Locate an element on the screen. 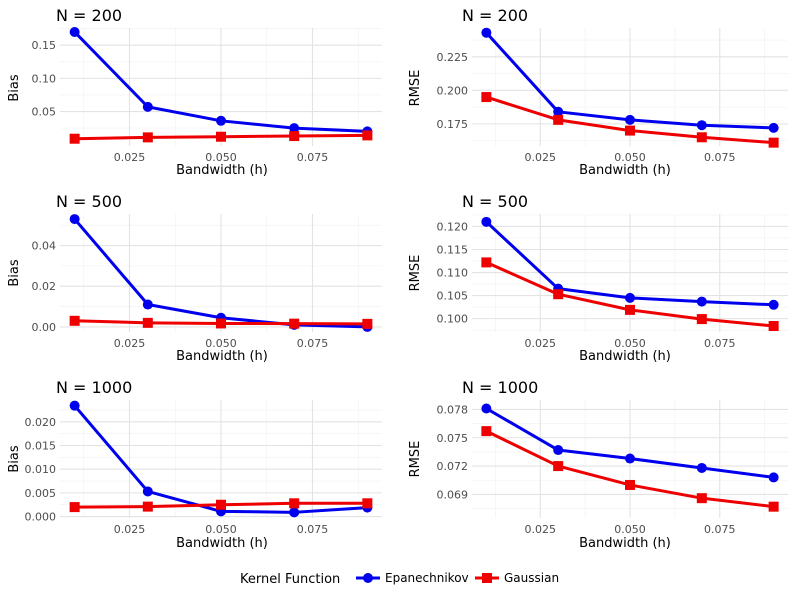 This screenshot has width=797, height=598. y-tick-label: 0.02 is located at coordinates (44, 286).